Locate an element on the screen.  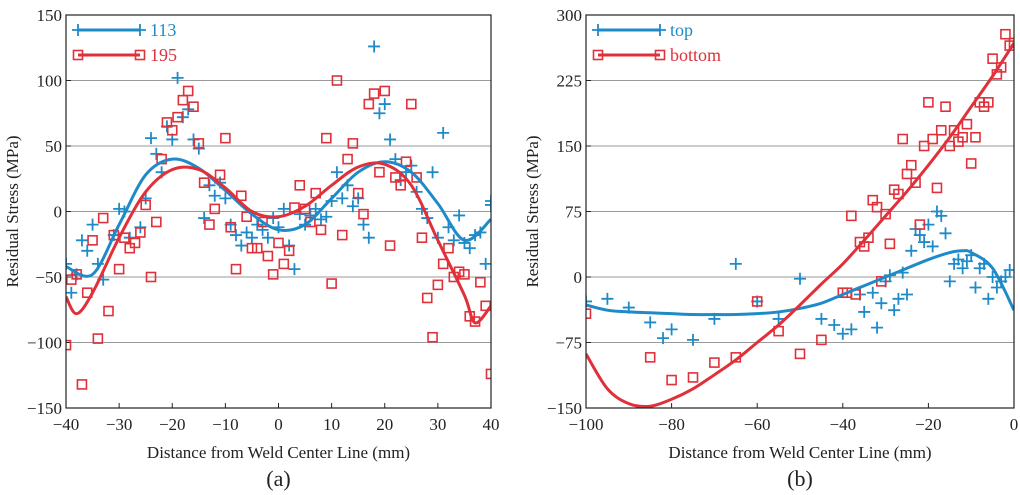
x-tick-label-b-4: −20 is located at coordinates (928, 424).